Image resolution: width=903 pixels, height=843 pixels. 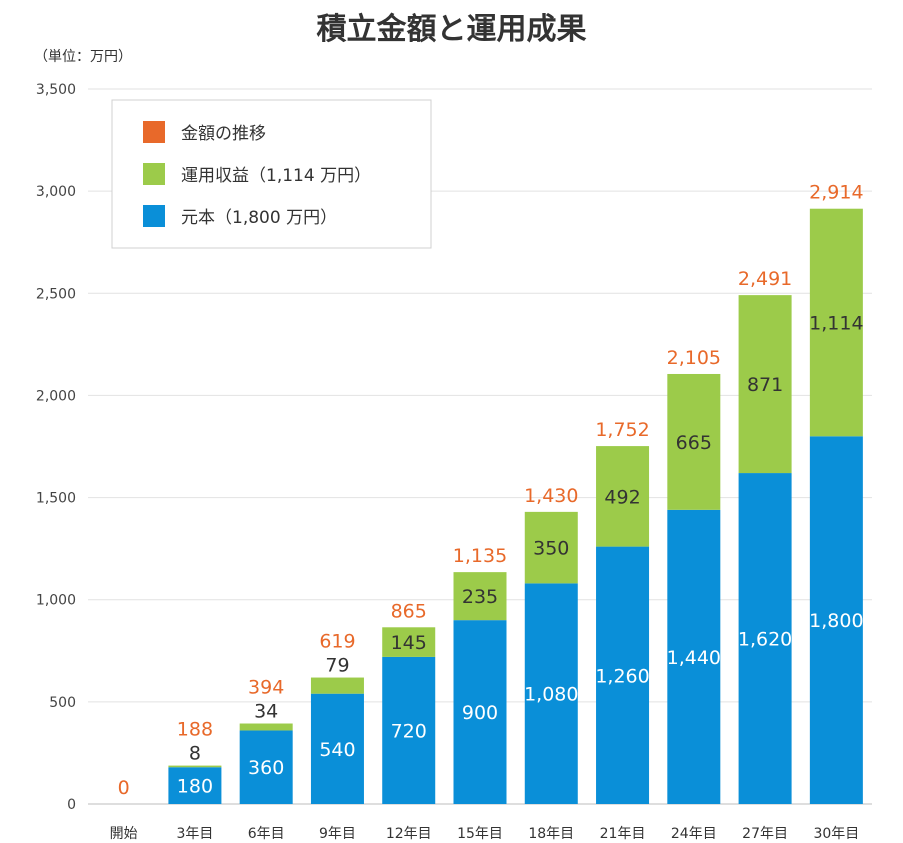 I want to click on total-label: 865, so click(x=409, y=611).